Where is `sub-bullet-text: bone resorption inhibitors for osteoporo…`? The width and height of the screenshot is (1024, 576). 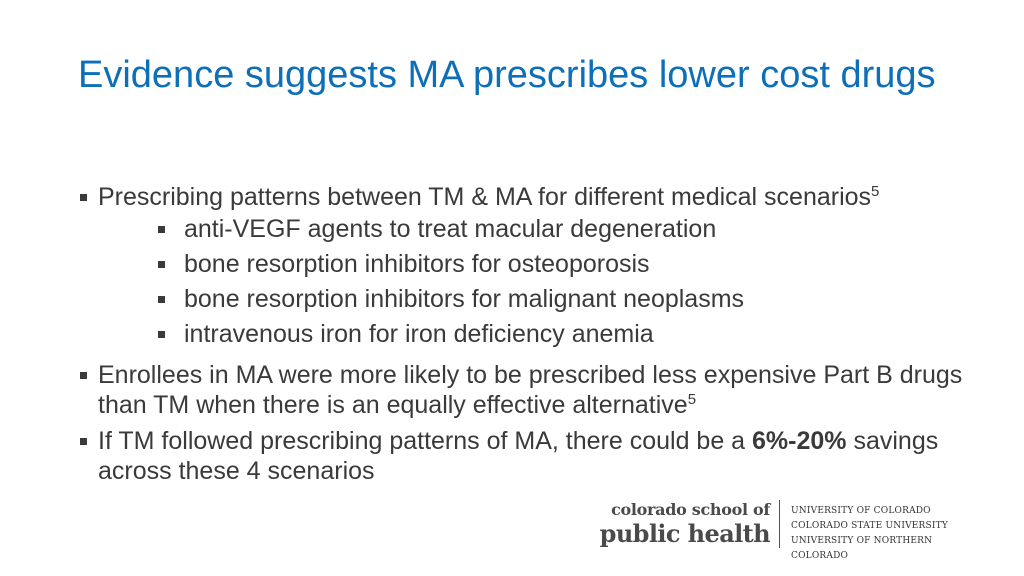 sub-bullet-text: bone resorption inhibitors for osteoporo… is located at coordinates (417, 264).